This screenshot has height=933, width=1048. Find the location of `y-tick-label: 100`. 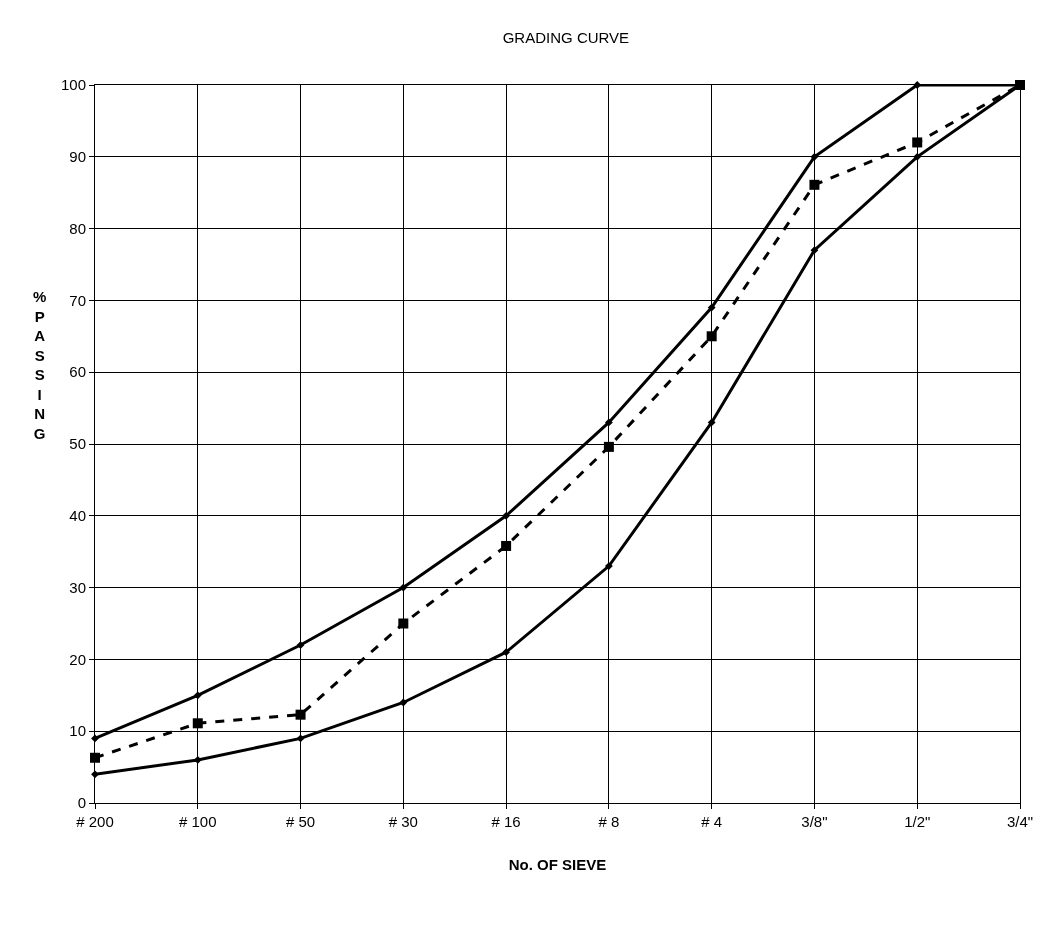

y-tick-label: 100 is located at coordinates (73, 85).